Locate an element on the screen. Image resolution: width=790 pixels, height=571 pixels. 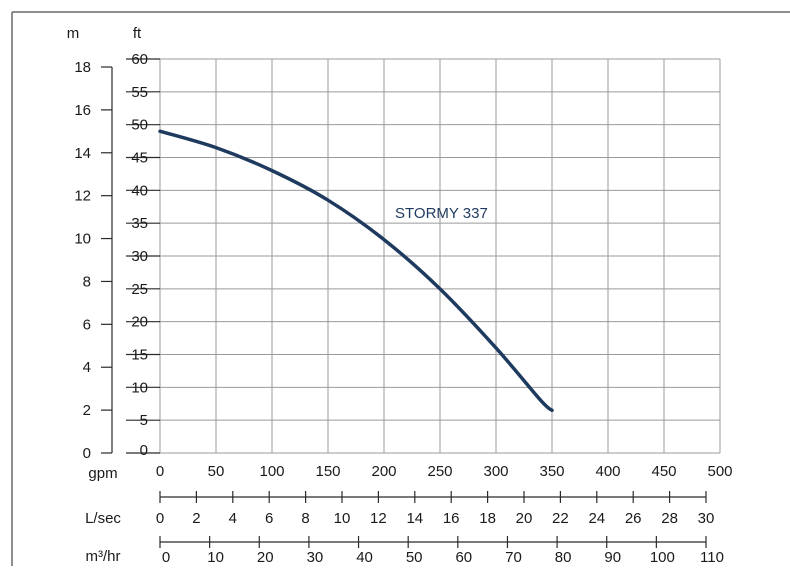
y-tick-label-ft: 20 is located at coordinates (139, 322).